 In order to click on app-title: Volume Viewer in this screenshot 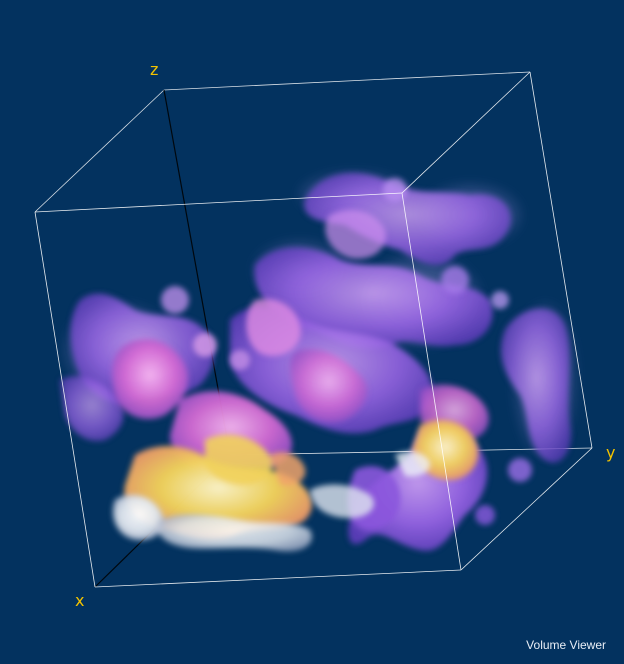, I will do `click(566, 645)`.